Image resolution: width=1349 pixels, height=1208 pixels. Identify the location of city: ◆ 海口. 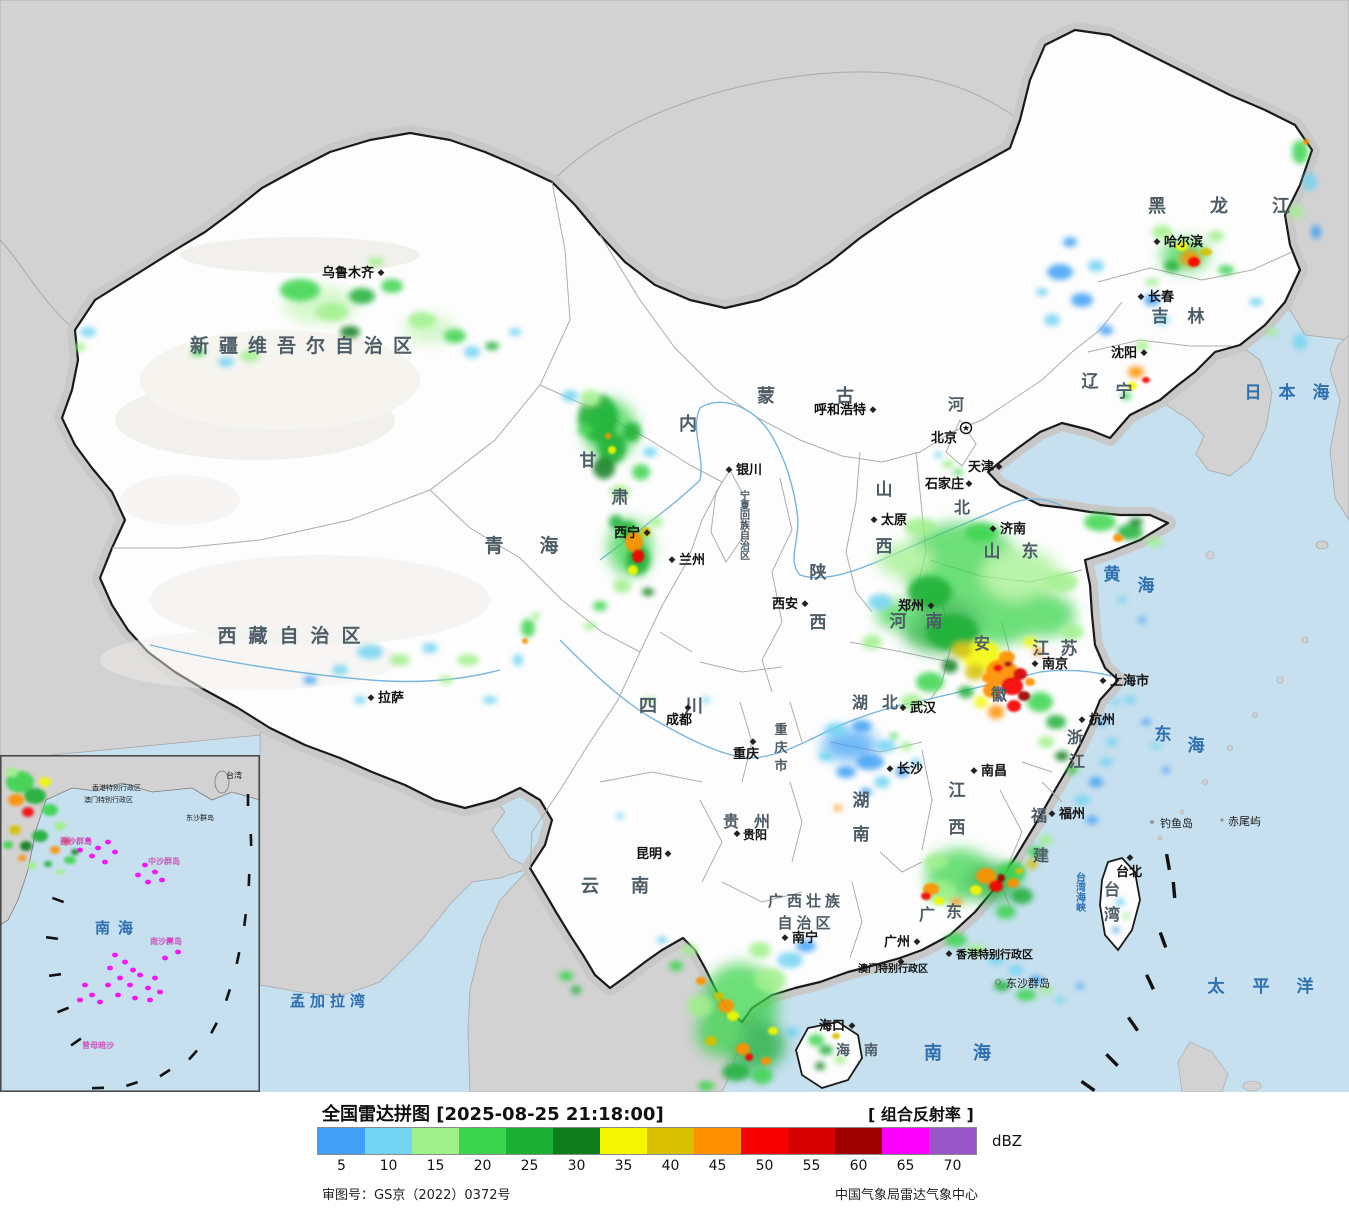
(837, 1026).